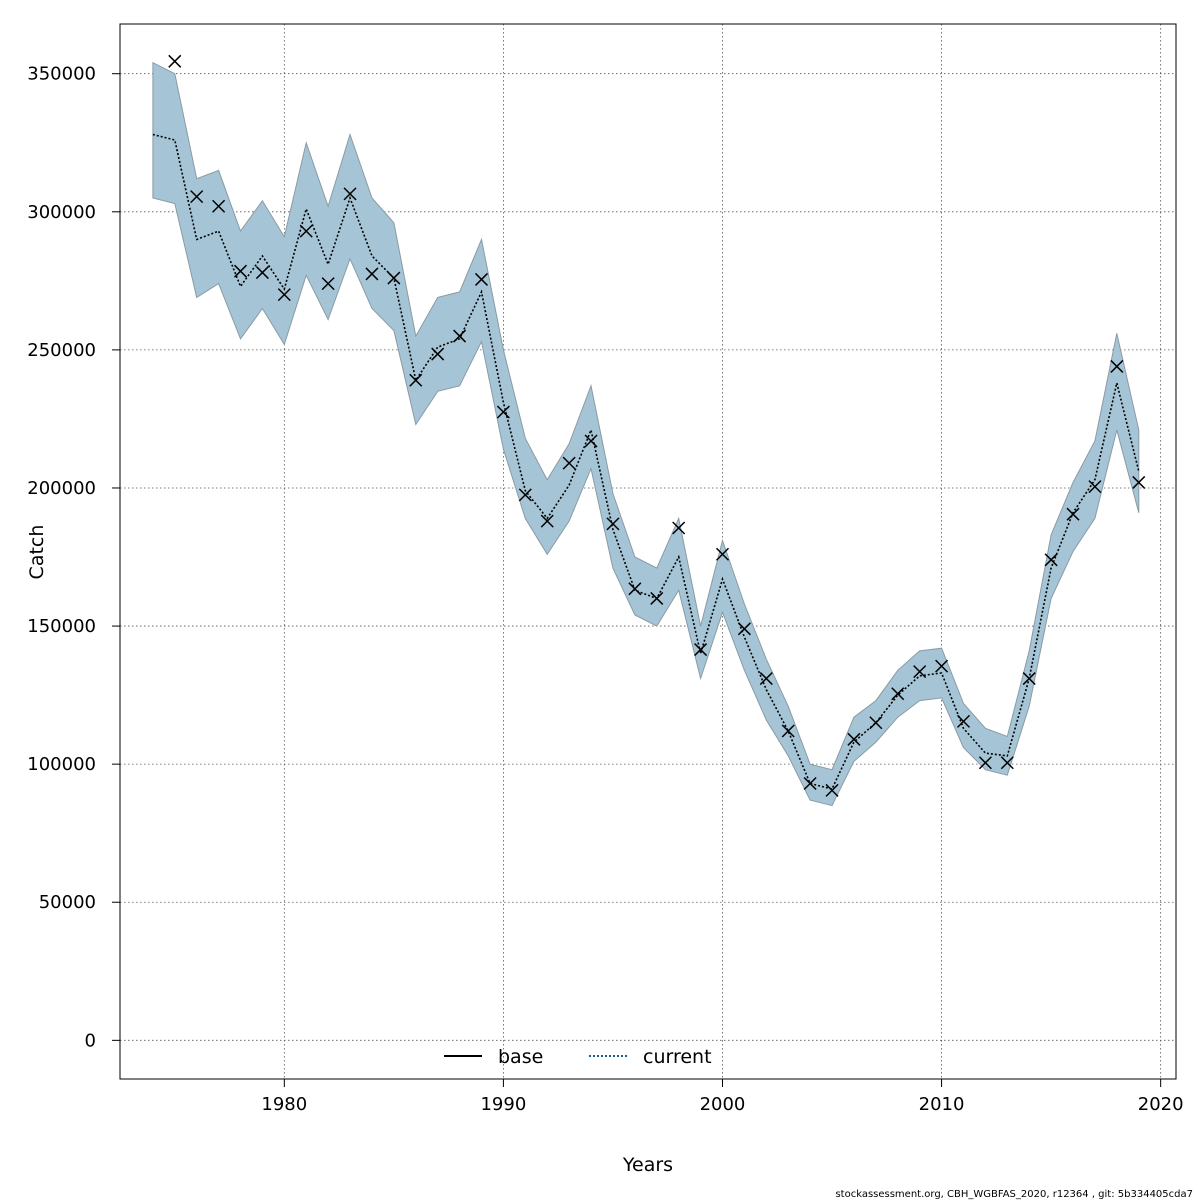 Image resolution: width=1200 pixels, height=1200 pixels. What do you see at coordinates (1051, 560) in the screenshot?
I see `observed-point-2015` at bounding box center [1051, 560].